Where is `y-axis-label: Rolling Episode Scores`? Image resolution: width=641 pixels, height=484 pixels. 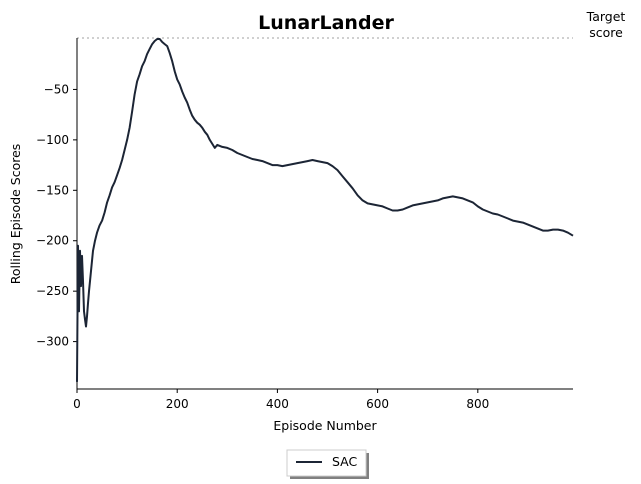 y-axis-label: Rolling Episode Scores is located at coordinates (15, 214).